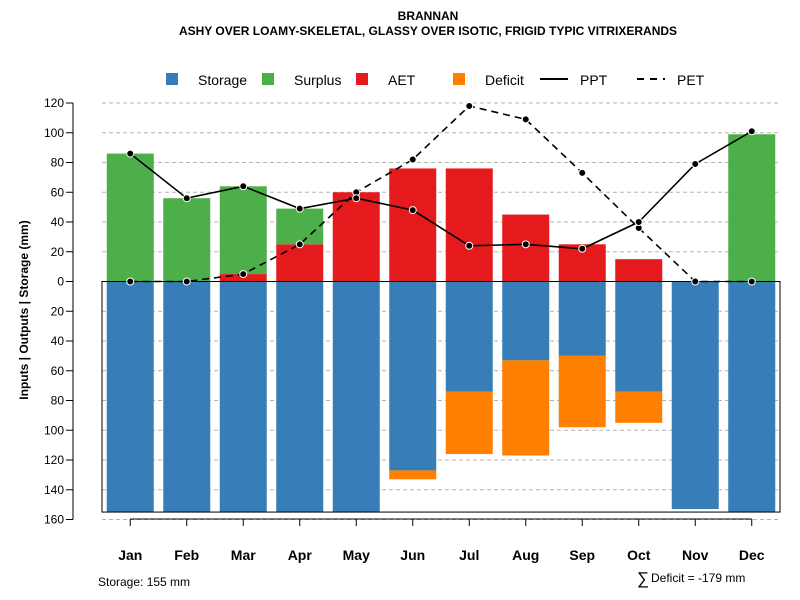 This screenshot has height=600, width=800. I want to click on ppt-point-Dec, so click(751, 131).